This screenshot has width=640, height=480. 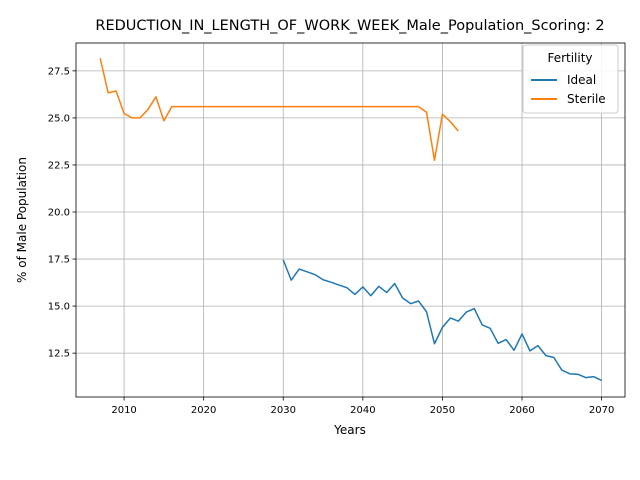 I want to click on y-tick-label: 27.5, so click(x=59, y=71).